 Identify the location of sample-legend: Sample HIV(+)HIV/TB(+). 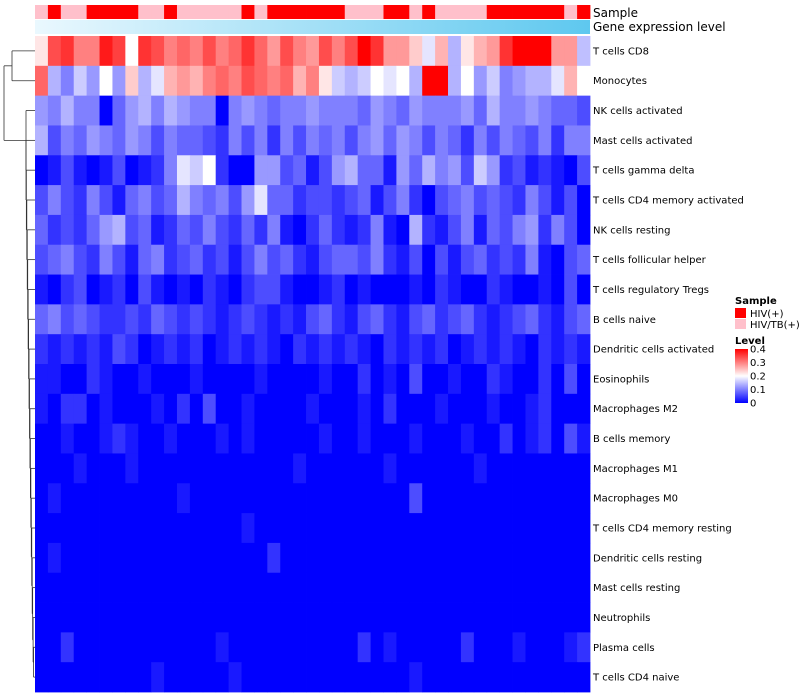
(767, 313).